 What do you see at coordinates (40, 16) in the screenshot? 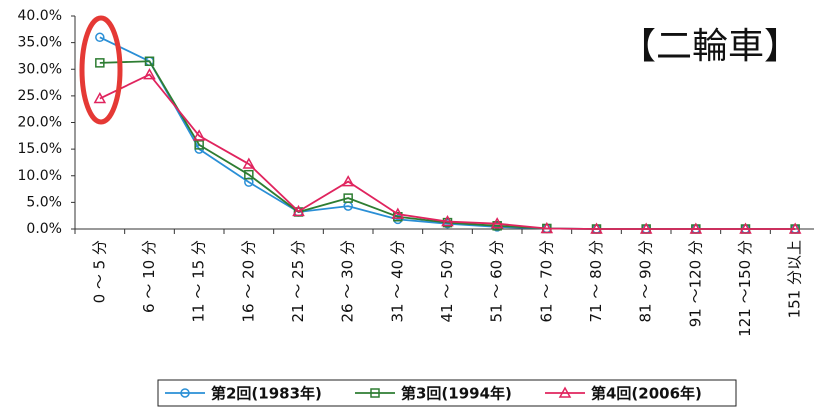
I see `y-tick-label: 40.0%` at bounding box center [40, 16].